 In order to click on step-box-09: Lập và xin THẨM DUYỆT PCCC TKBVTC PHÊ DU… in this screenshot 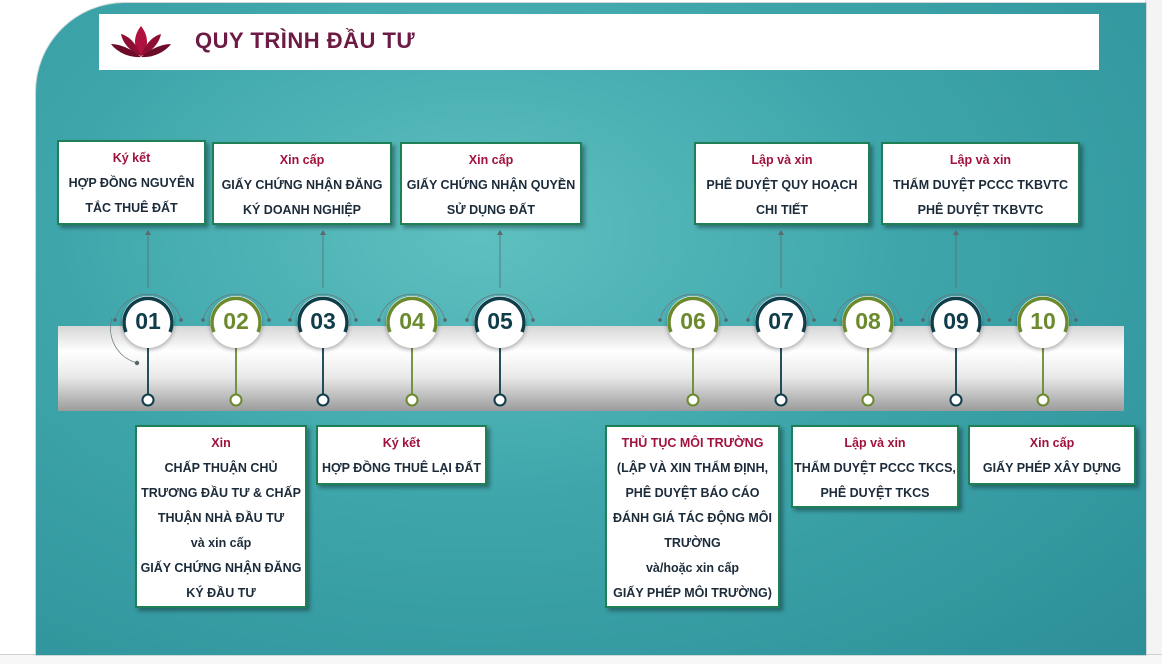, I will do `click(980, 183)`.